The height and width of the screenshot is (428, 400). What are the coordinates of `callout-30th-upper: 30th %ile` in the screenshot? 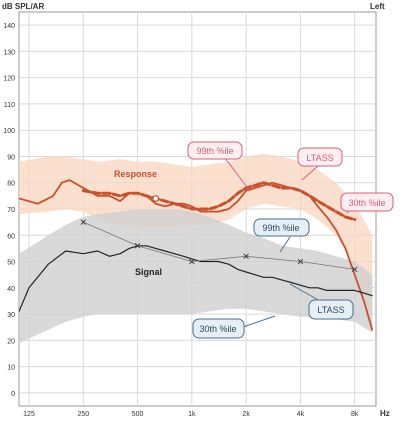 It's located at (367, 202).